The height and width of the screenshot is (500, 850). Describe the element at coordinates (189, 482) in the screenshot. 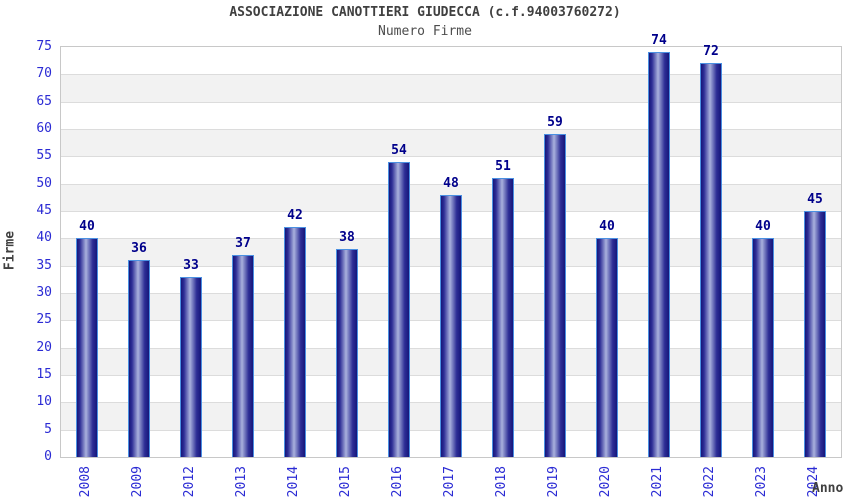

I see `x-tick-label: 2012` at that location.